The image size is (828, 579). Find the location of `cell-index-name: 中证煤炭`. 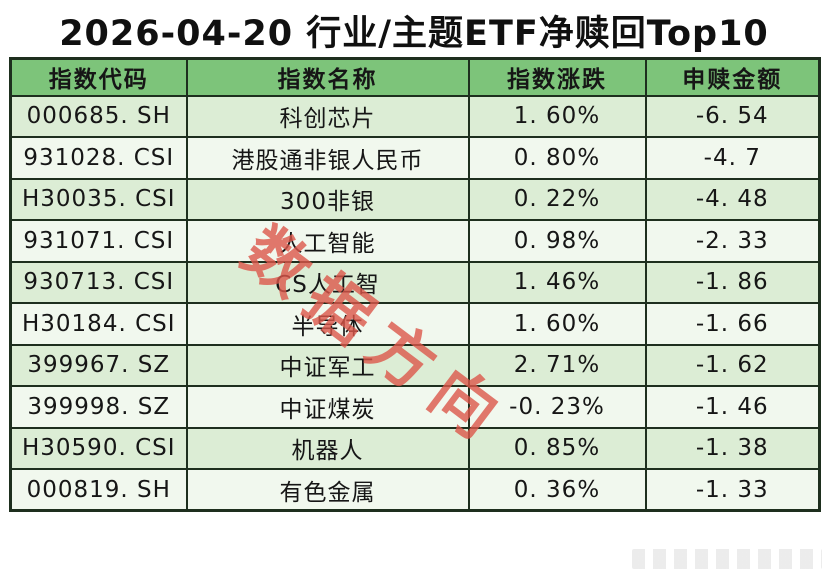

cell-index-name: 中证煤炭 is located at coordinates (327, 407).